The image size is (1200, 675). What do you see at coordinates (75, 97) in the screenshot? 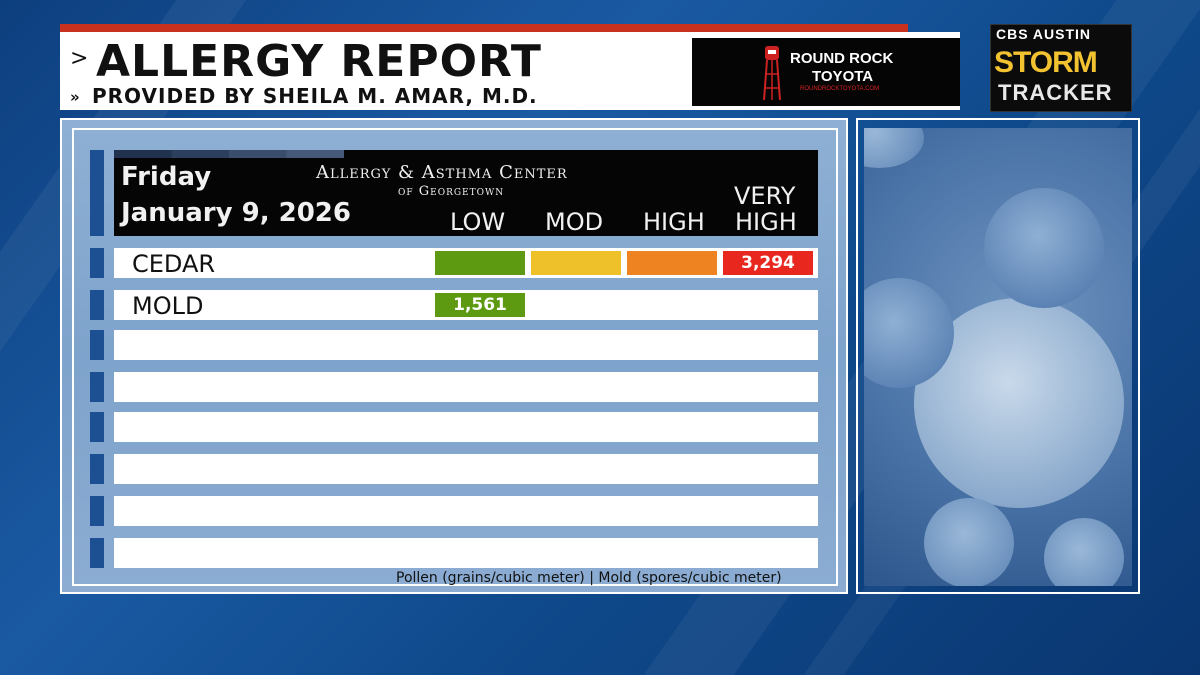
I see `subtitle-chevron-icon: »` at bounding box center [75, 97].